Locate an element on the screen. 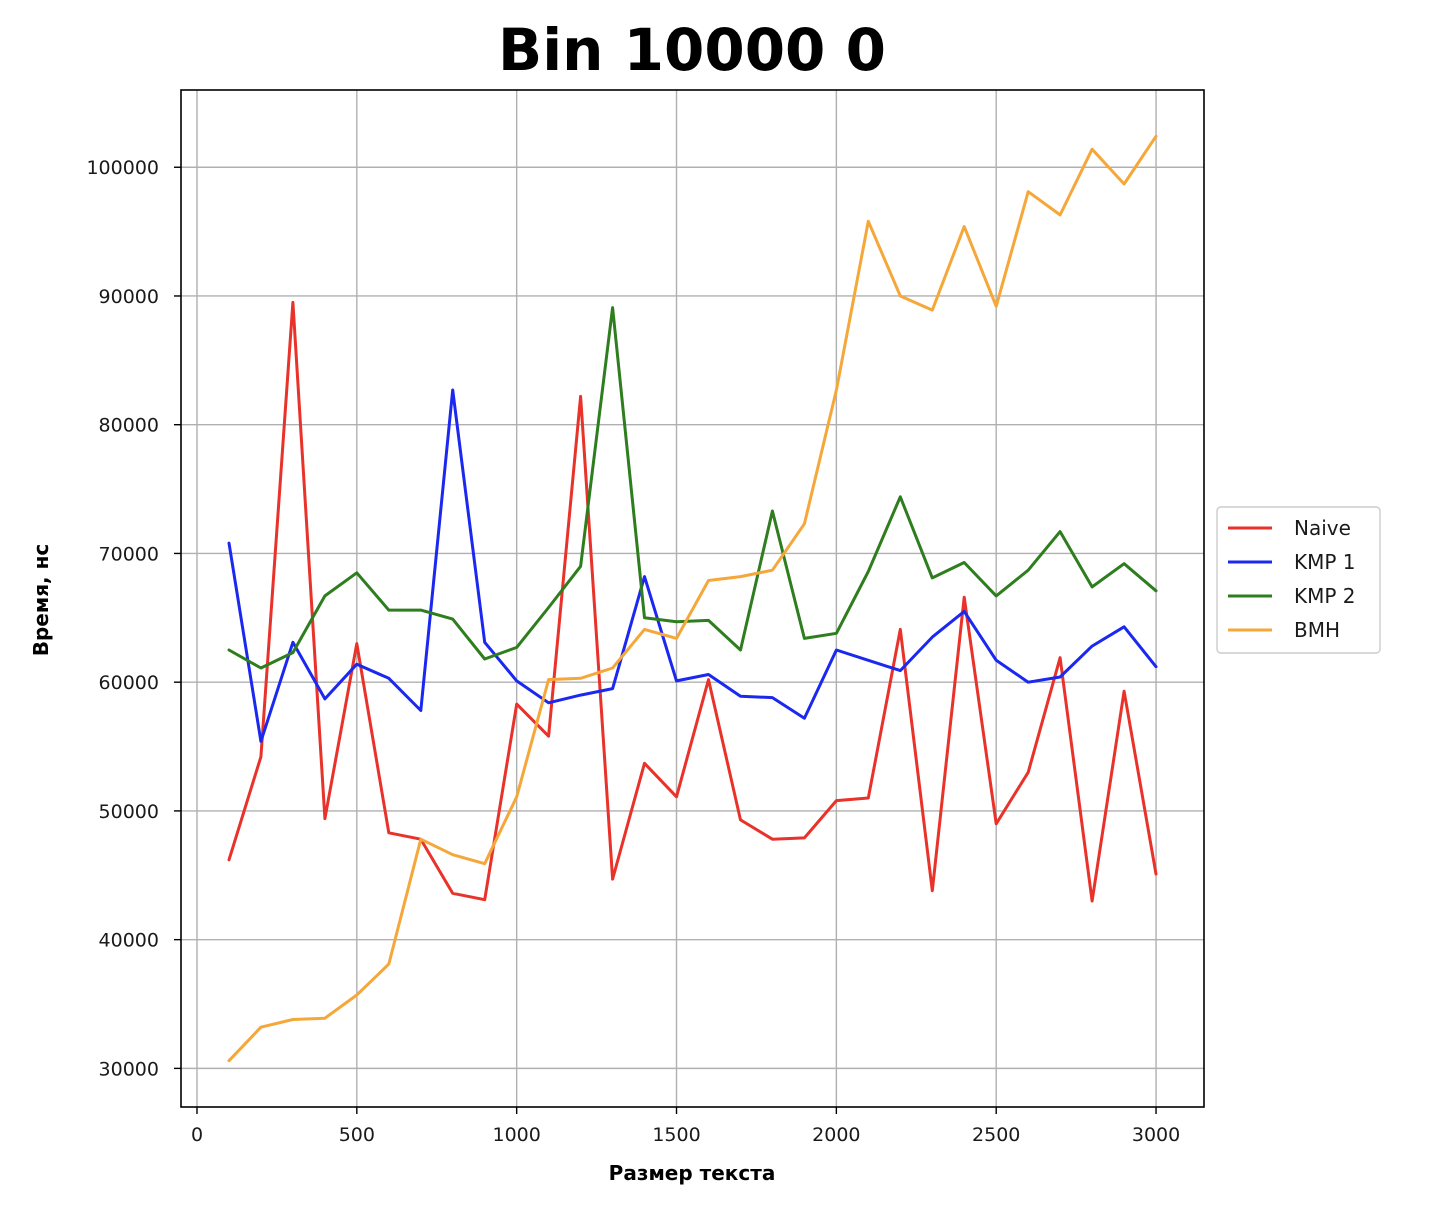  y-axis-title: Время, нс is located at coordinates (41, 600).